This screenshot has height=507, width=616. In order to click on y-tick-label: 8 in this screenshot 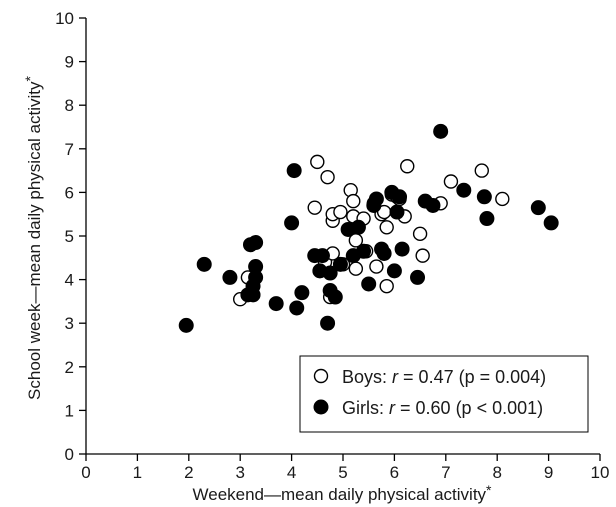, I will do `click(69, 105)`.